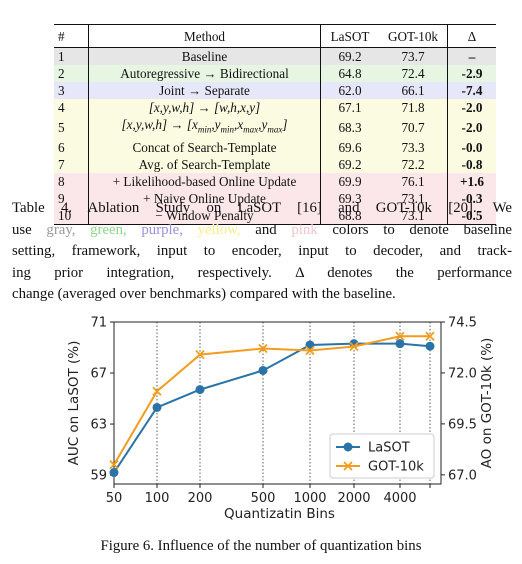 The image size is (522, 564). What do you see at coordinates (350, 74) in the screenshot?
I see `row-lasot: 64.8` at bounding box center [350, 74].